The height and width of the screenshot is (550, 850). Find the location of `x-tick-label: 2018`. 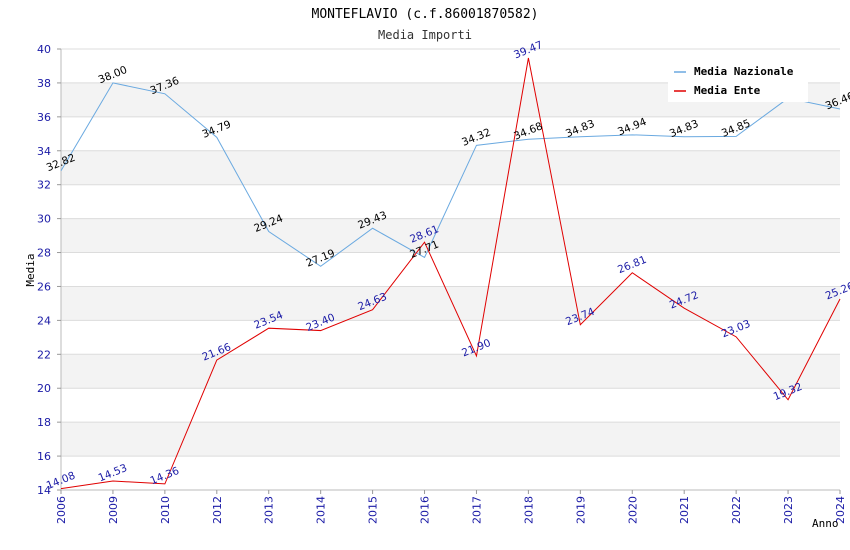

x-tick-label: 2018 is located at coordinates (528, 510).